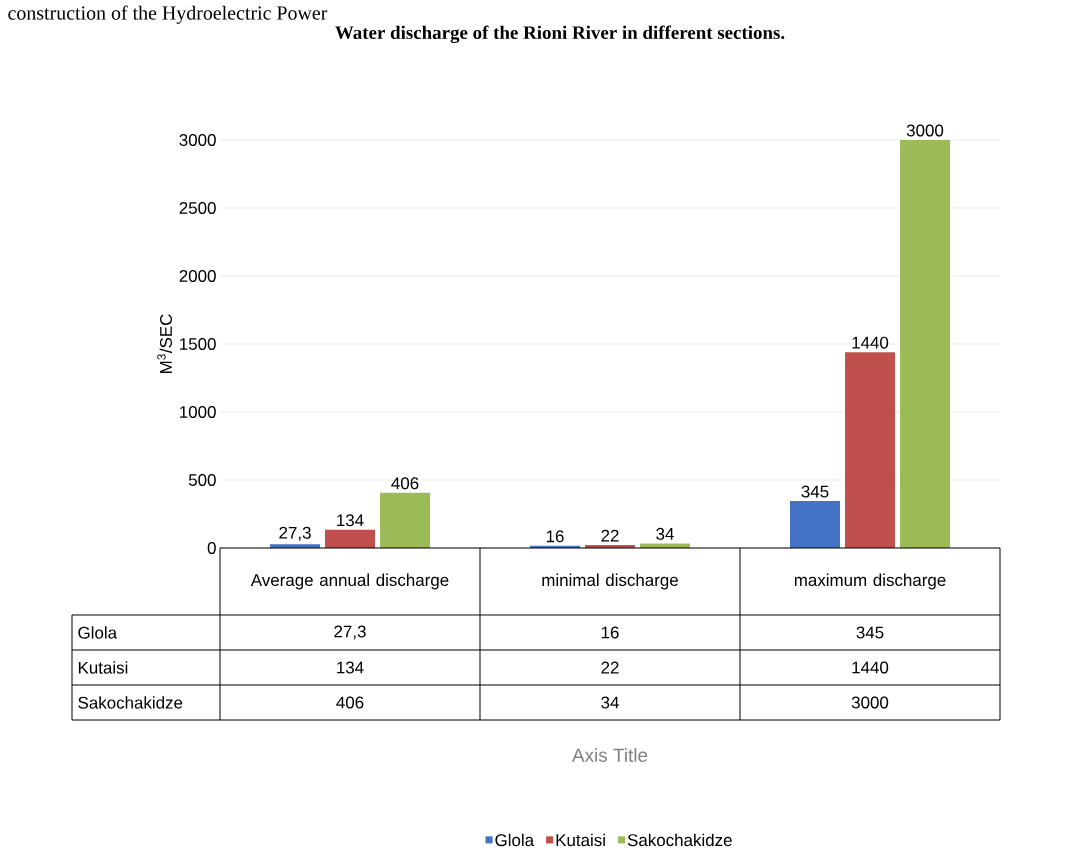 The image size is (1089, 860). I want to click on data-label: 34, so click(610, 702).